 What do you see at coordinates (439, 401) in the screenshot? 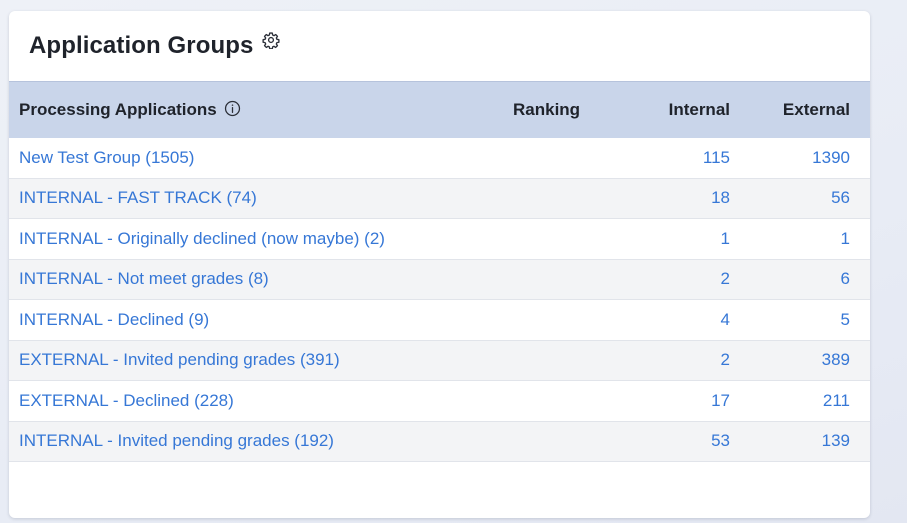
I see `table-row: EXTERNAL - Declined (228) 17 211` at bounding box center [439, 401].